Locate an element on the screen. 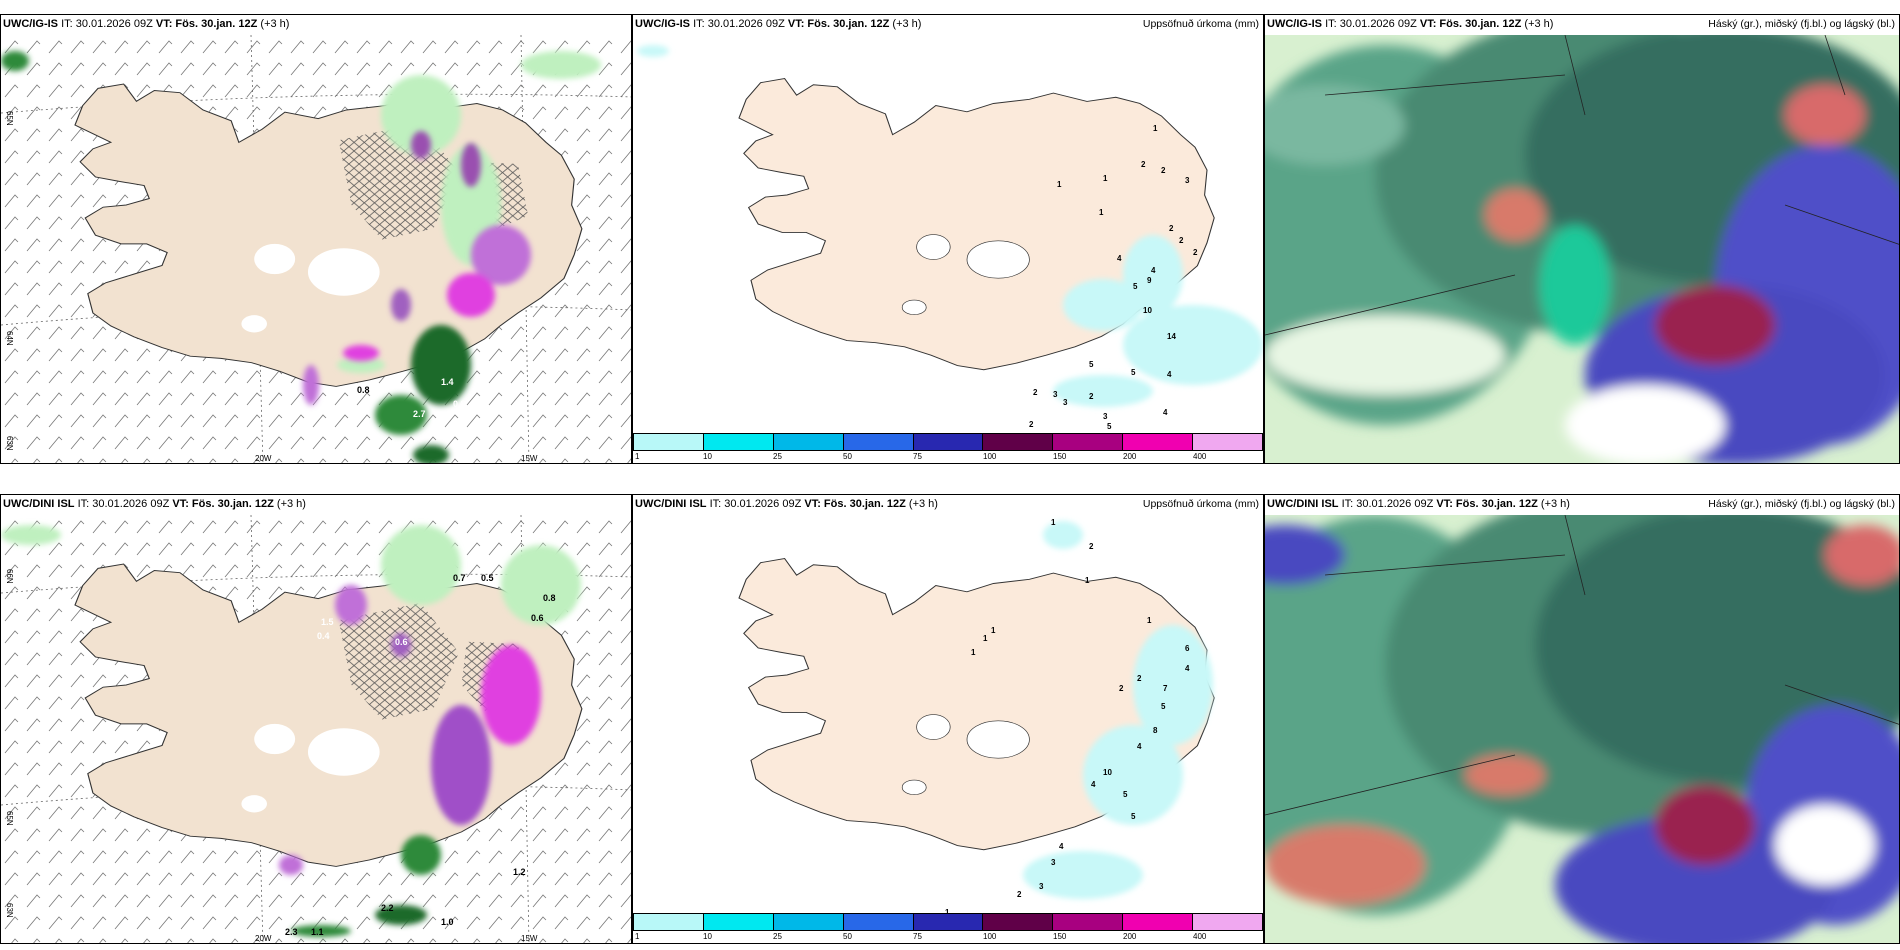 The image size is (1900, 950). svg-text: 9 is located at coordinates (1149, 280).